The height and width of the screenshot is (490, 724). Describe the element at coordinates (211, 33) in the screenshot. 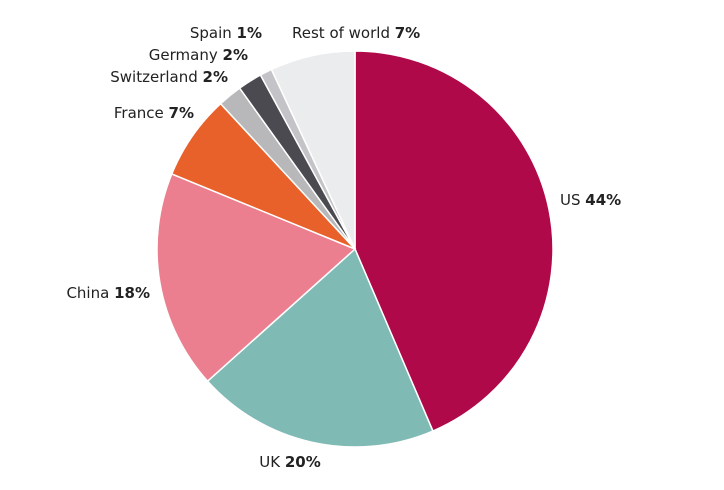

I see `slice-name: Spain` at that location.